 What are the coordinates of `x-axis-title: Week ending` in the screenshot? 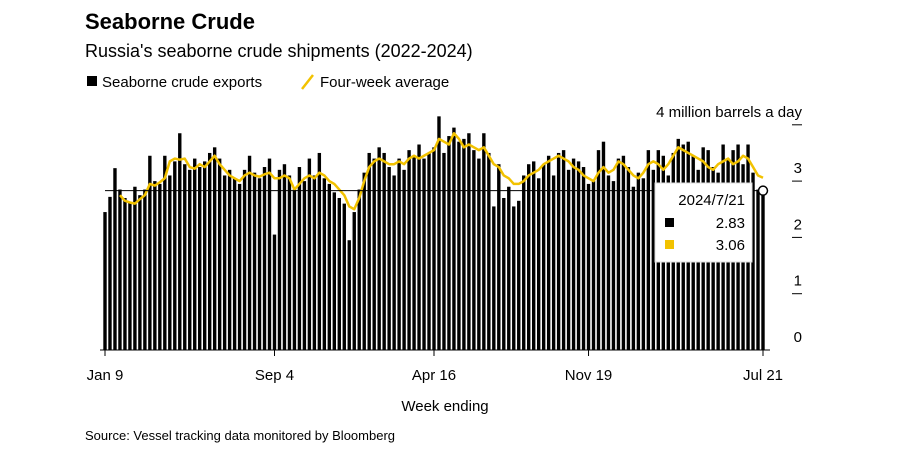 It's located at (444, 406).